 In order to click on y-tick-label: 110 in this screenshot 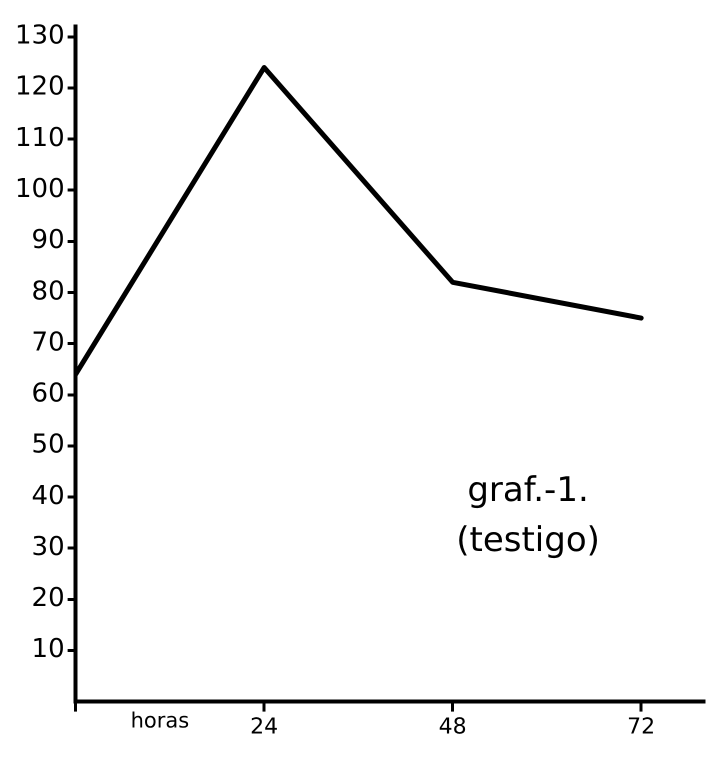, I will do `click(39, 137)`.